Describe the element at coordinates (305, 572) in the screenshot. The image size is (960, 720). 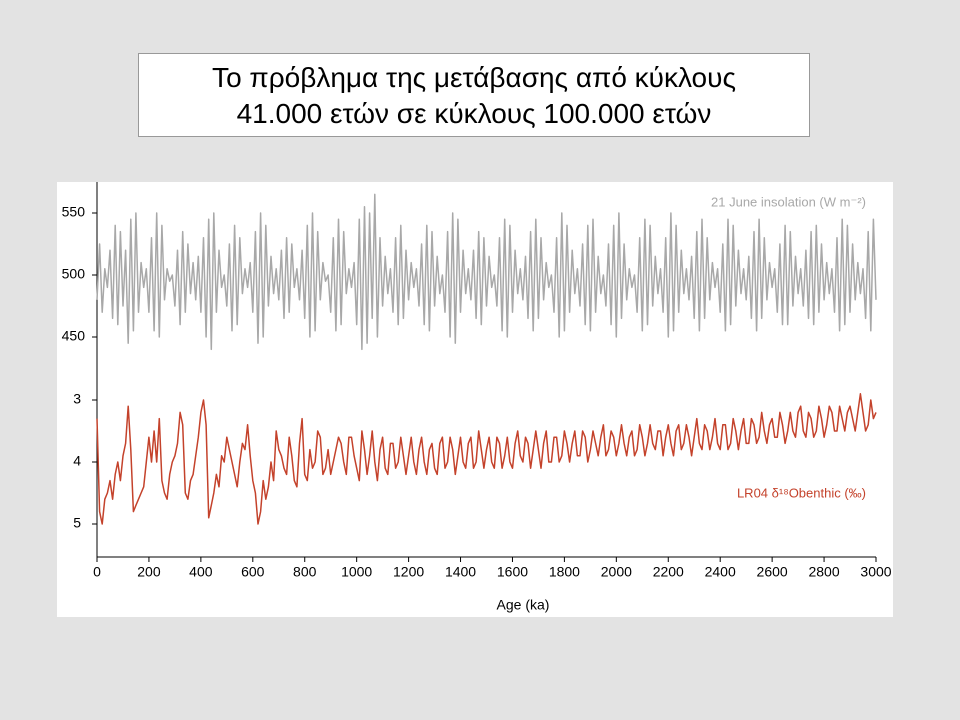
I see `x-tick-label: 800` at that location.